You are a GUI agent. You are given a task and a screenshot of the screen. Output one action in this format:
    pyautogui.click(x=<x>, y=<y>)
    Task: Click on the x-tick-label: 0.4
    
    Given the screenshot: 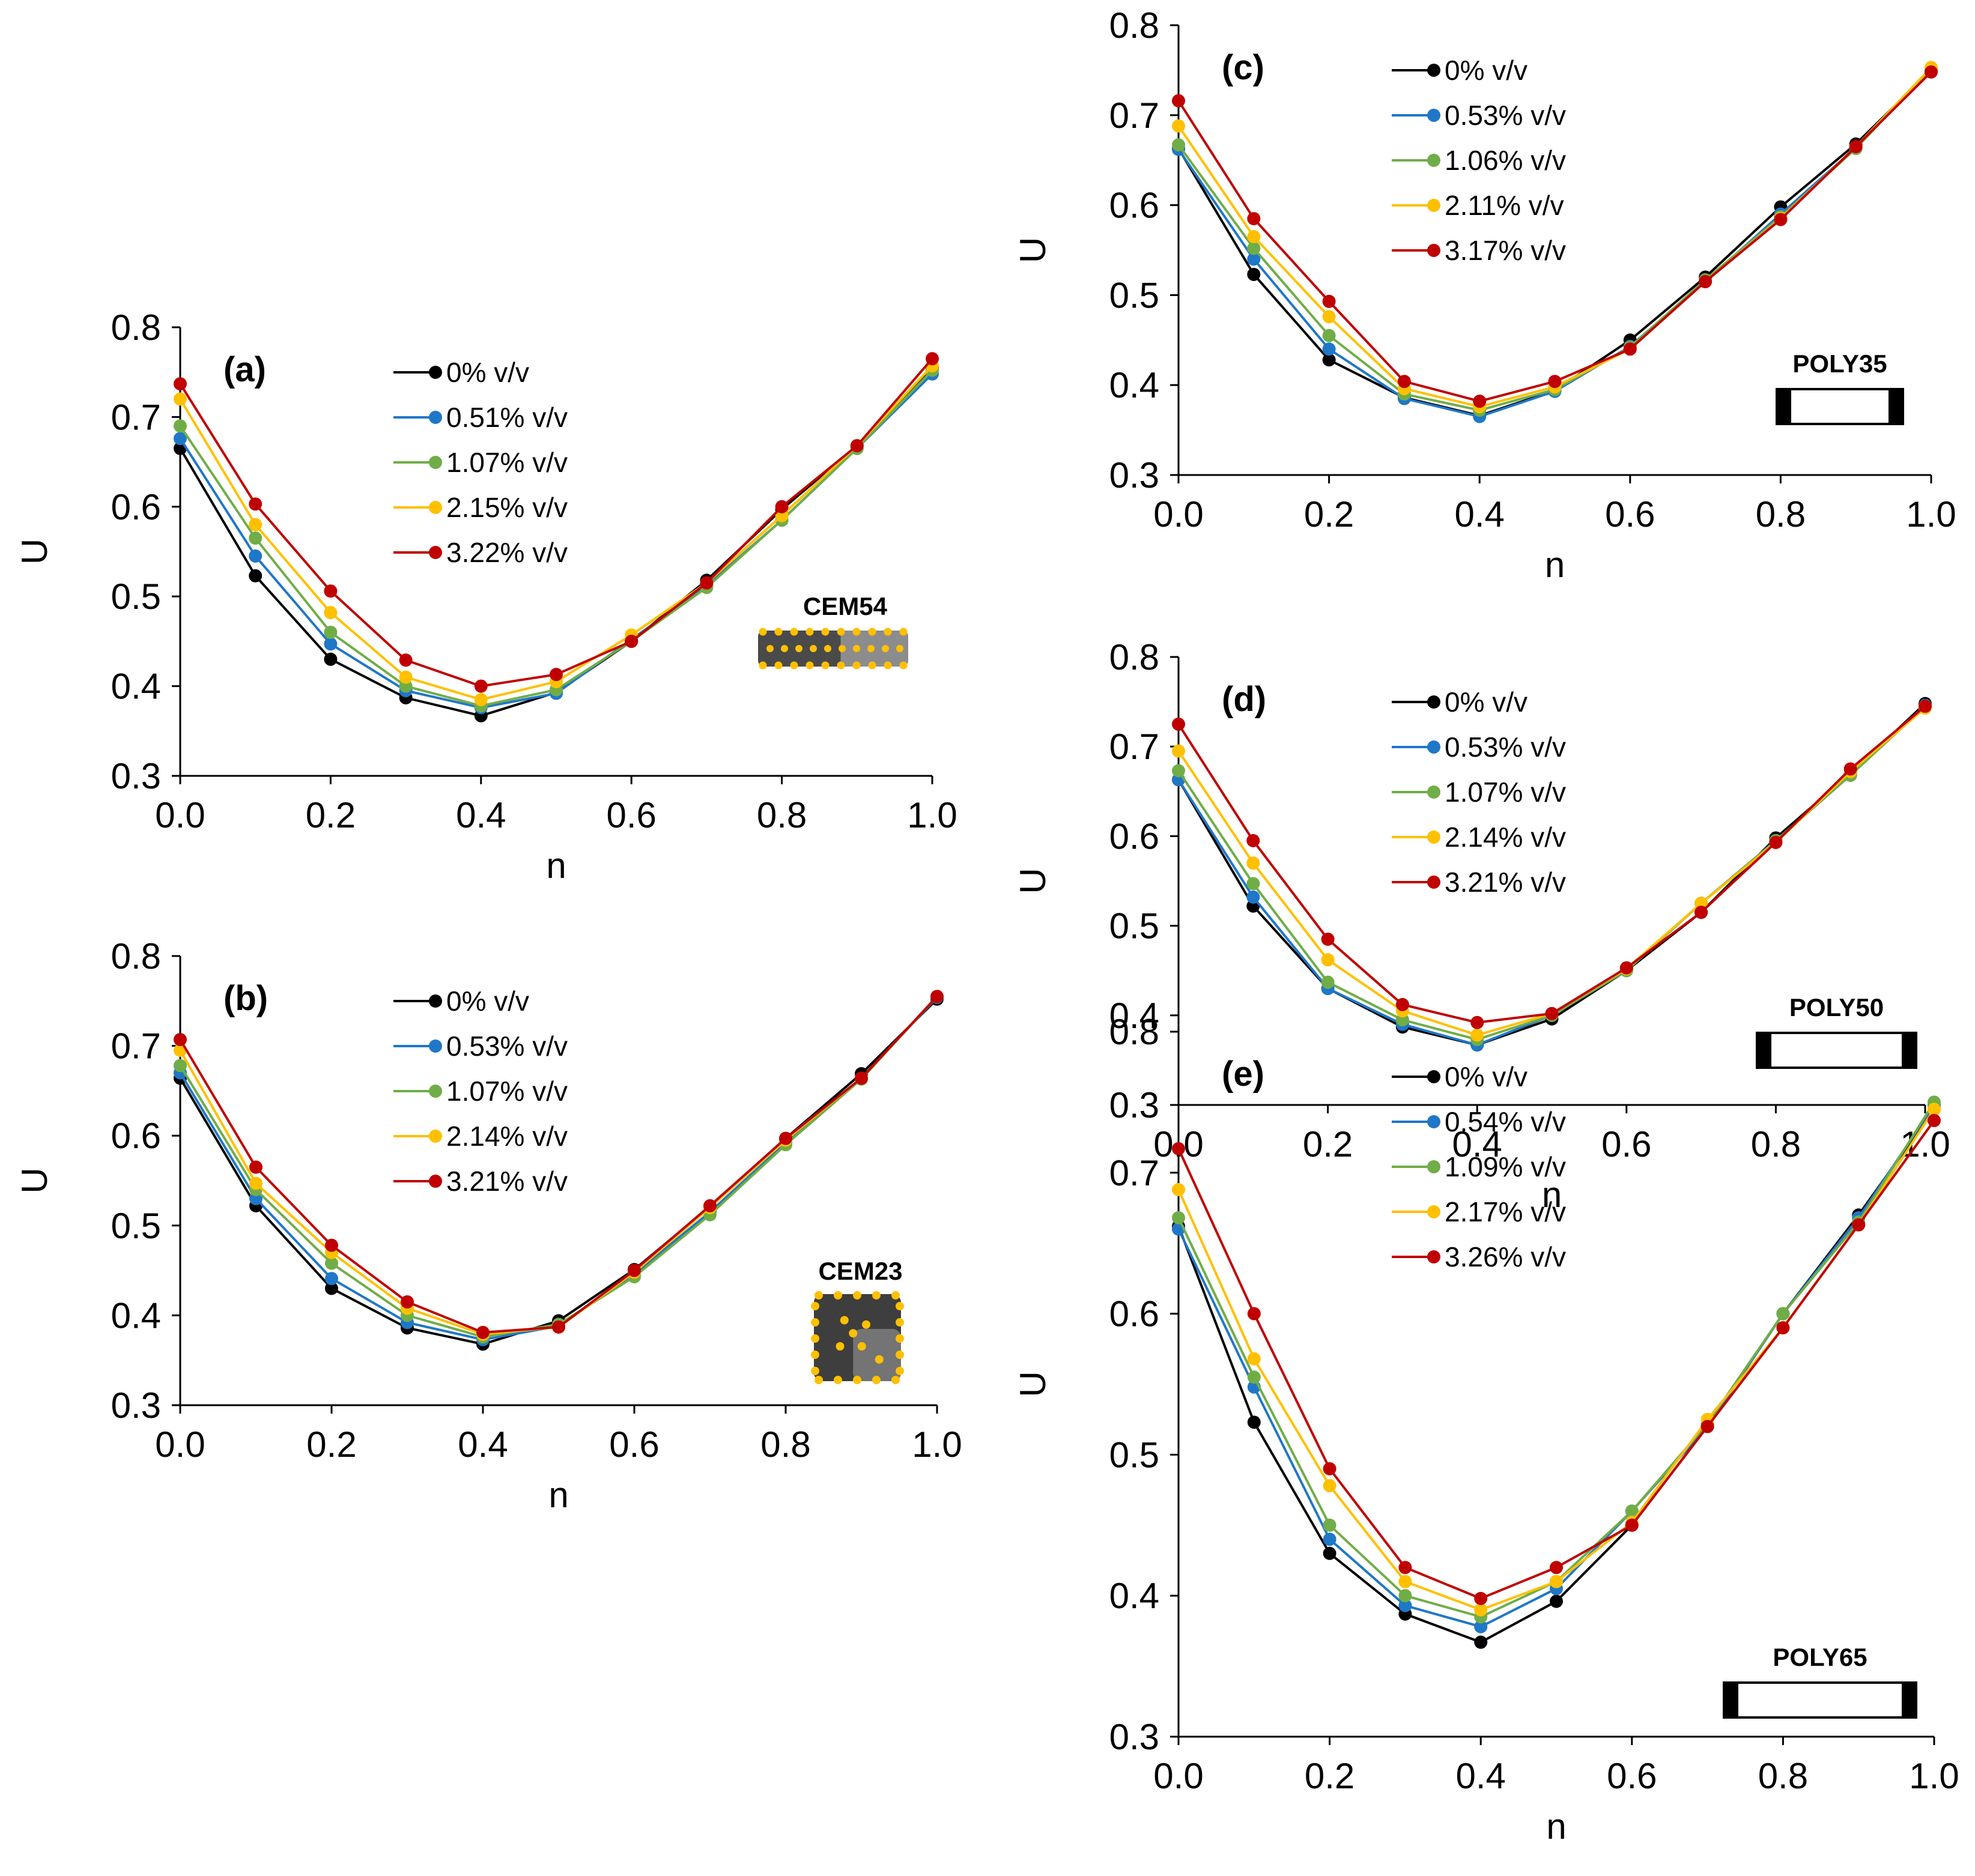 What is the action you would take?
    pyautogui.click(x=1477, y=1144)
    